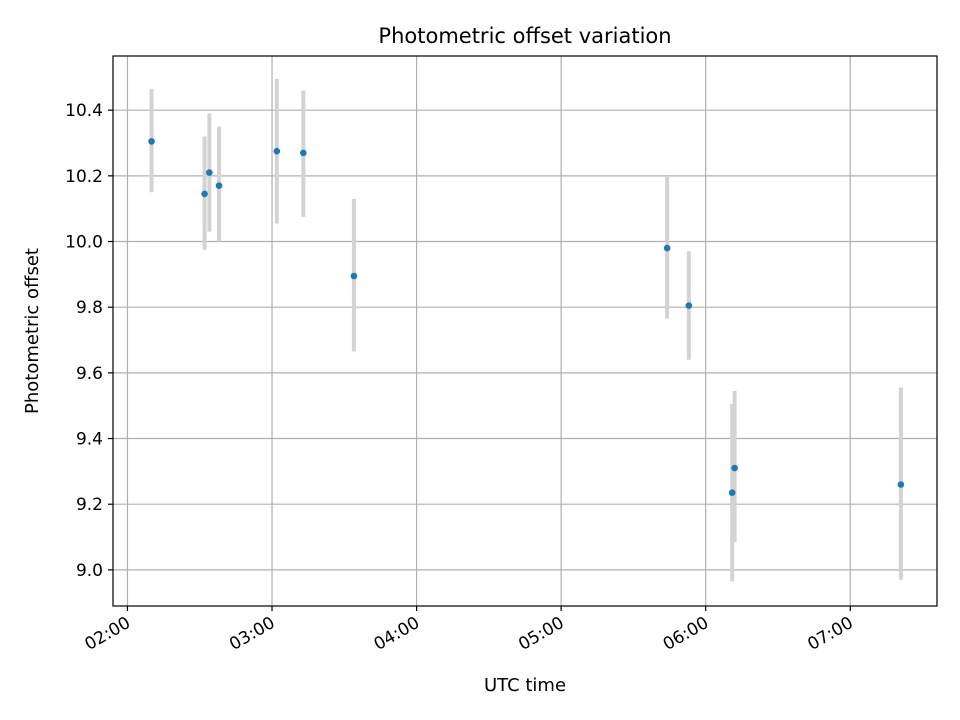 This screenshot has width=960, height=720. I want to click on x-axis-title: UTC time, so click(525, 685).